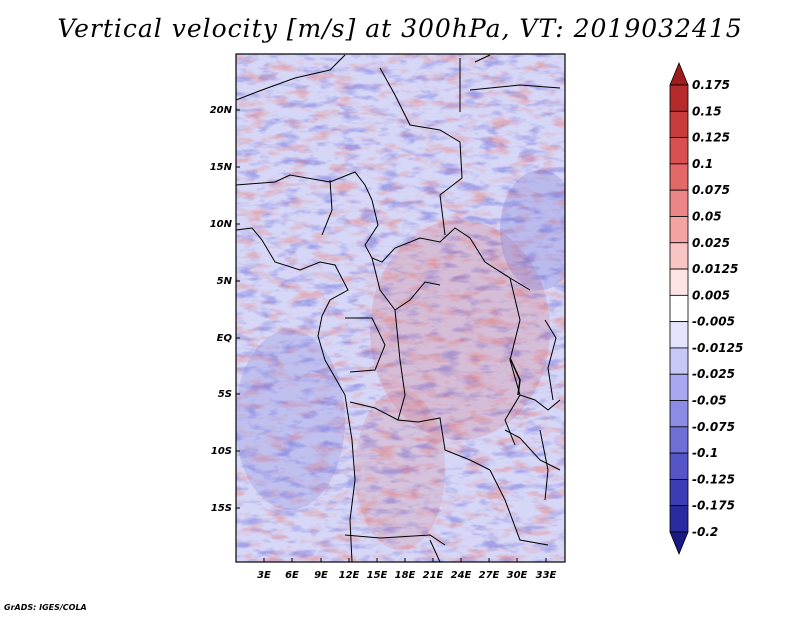 The width and height of the screenshot is (800, 618). I want to click on colorbar-label: 0.05, so click(707, 216).